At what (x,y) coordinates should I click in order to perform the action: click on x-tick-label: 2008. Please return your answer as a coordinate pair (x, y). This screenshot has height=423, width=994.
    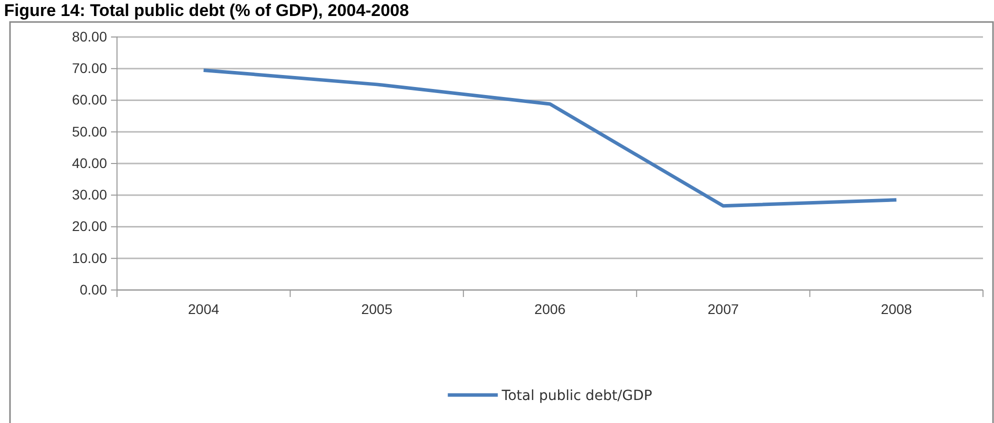
    Looking at the image, I should click on (896, 308).